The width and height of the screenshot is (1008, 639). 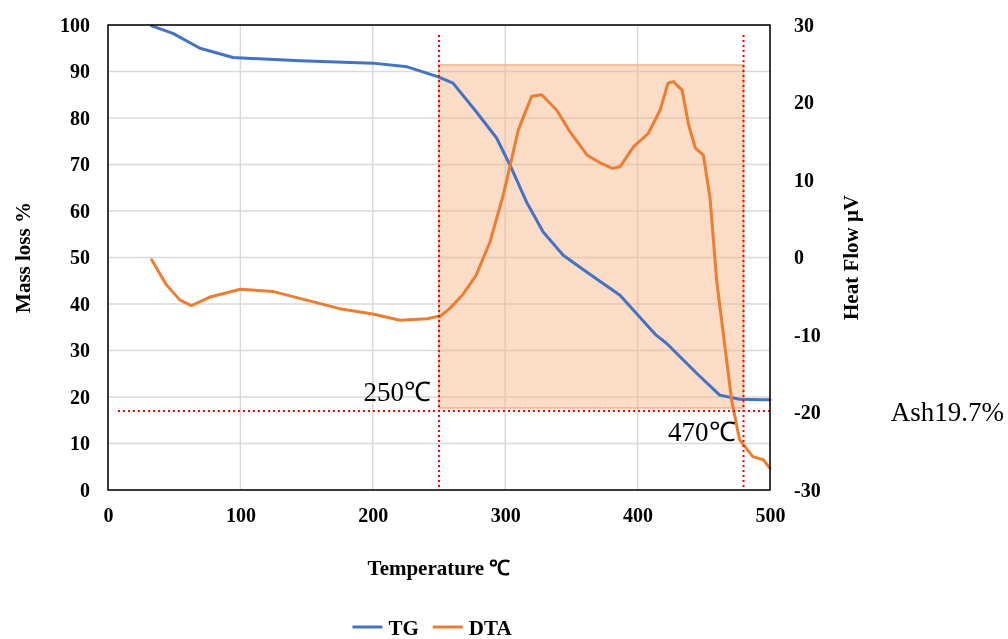 I want to click on y-tick-label: 40, so click(x=80, y=303).